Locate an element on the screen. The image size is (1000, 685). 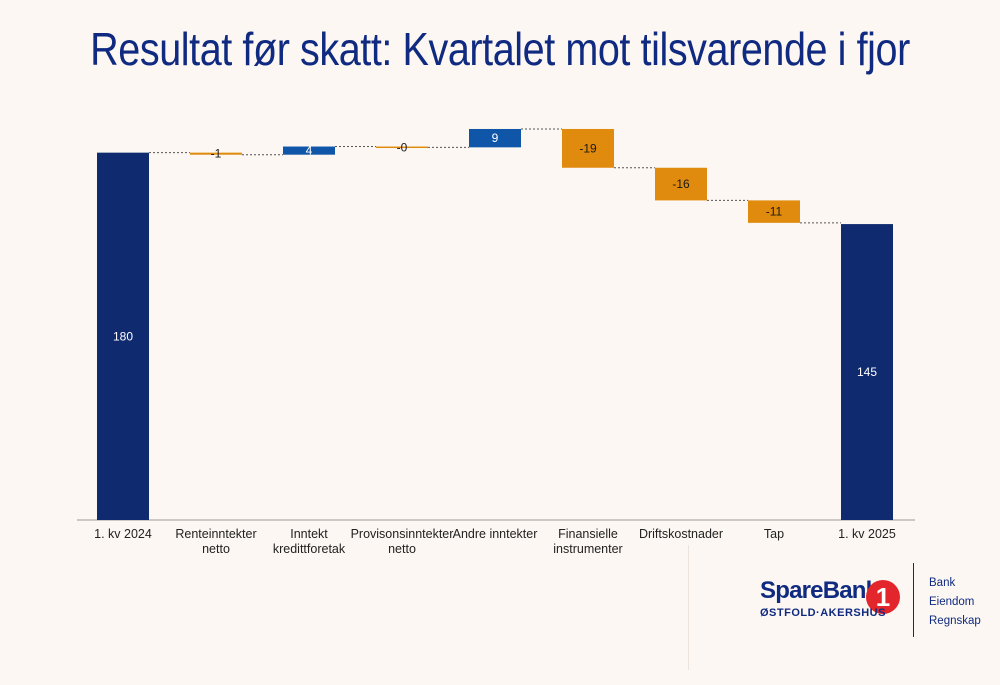
divider-line is located at coordinates (688, 607).